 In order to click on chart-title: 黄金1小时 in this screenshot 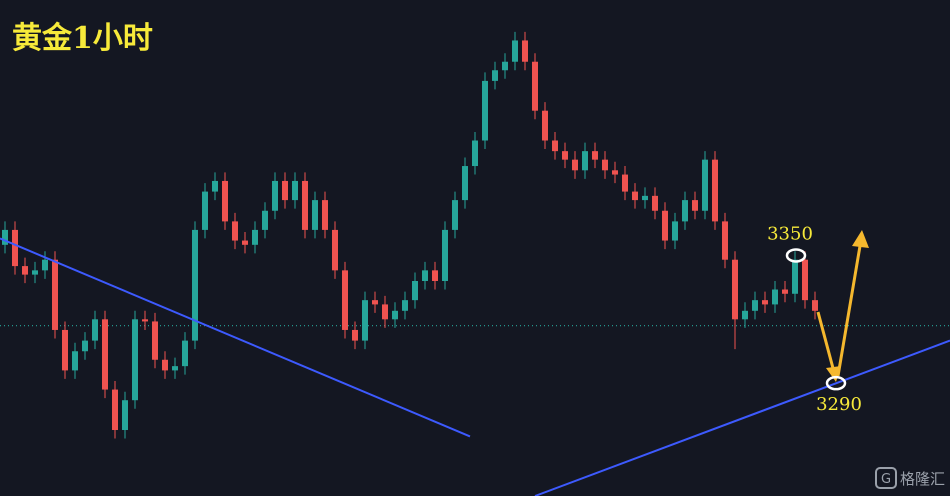, I will do `click(82, 38)`.